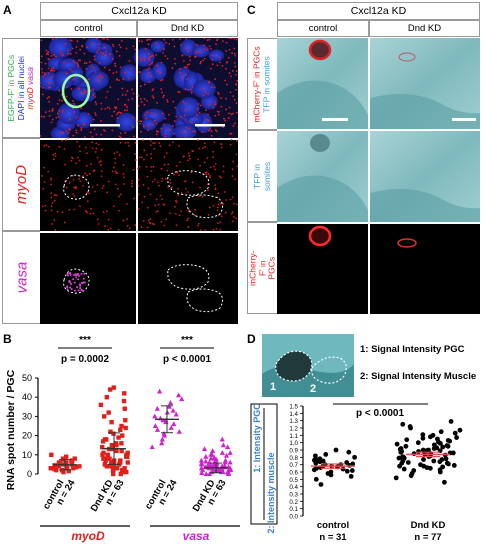 Image resolution: width=483 pixels, height=550 pixels. Describe the element at coordinates (333, 537) in the screenshot. I see `d-xlabel-1-n: n = 31` at that location.